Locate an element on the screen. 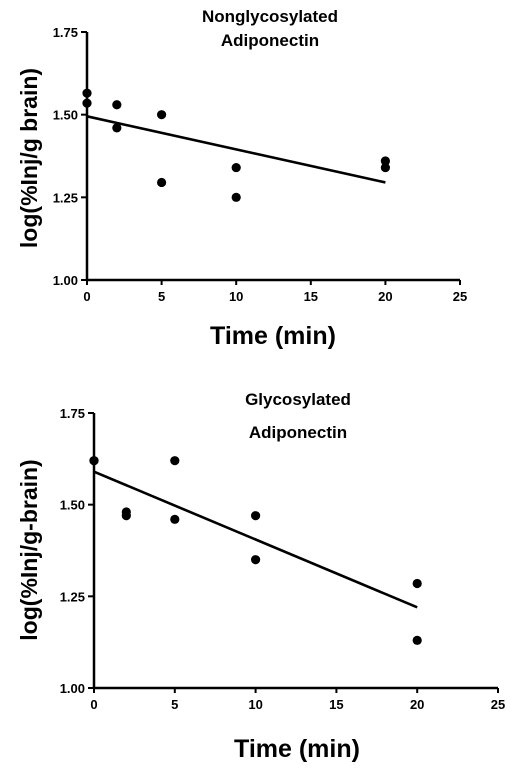 This screenshot has width=520, height=774. chart-title-line-1: Glycosylated is located at coordinates (298, 399).